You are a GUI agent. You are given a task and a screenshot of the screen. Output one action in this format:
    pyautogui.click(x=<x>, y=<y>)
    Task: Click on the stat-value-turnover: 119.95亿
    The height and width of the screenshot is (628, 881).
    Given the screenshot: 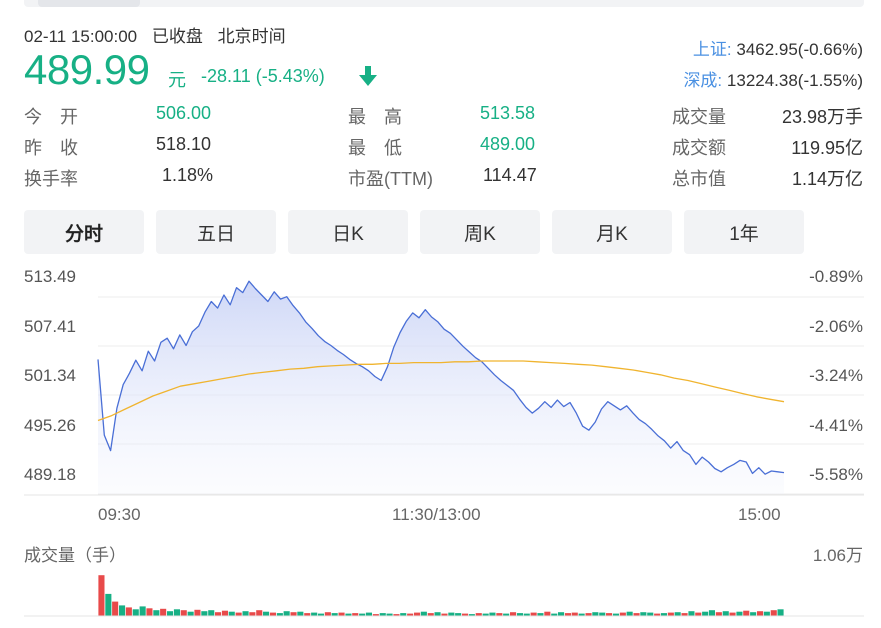 What is the action you would take?
    pyautogui.click(x=827, y=148)
    